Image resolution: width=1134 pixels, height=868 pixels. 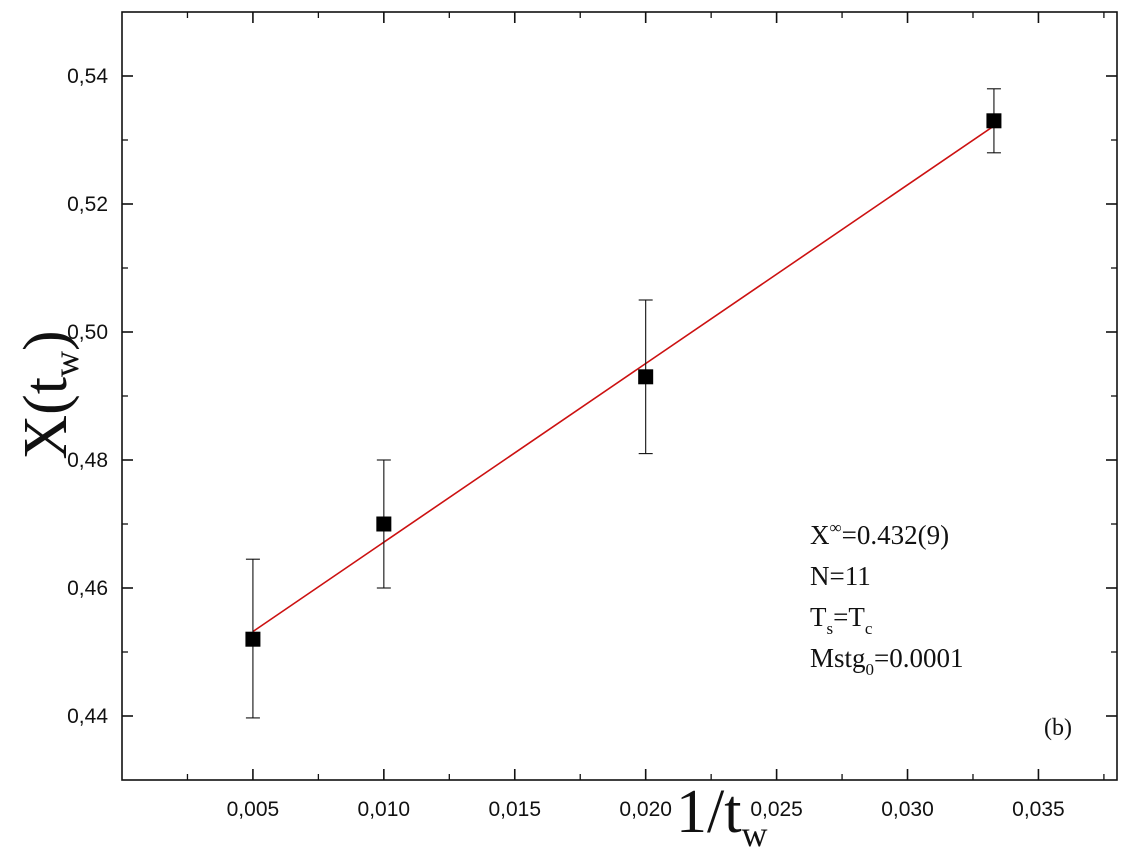 I want to click on x-tick-label: 0,010, so click(x=384, y=809).